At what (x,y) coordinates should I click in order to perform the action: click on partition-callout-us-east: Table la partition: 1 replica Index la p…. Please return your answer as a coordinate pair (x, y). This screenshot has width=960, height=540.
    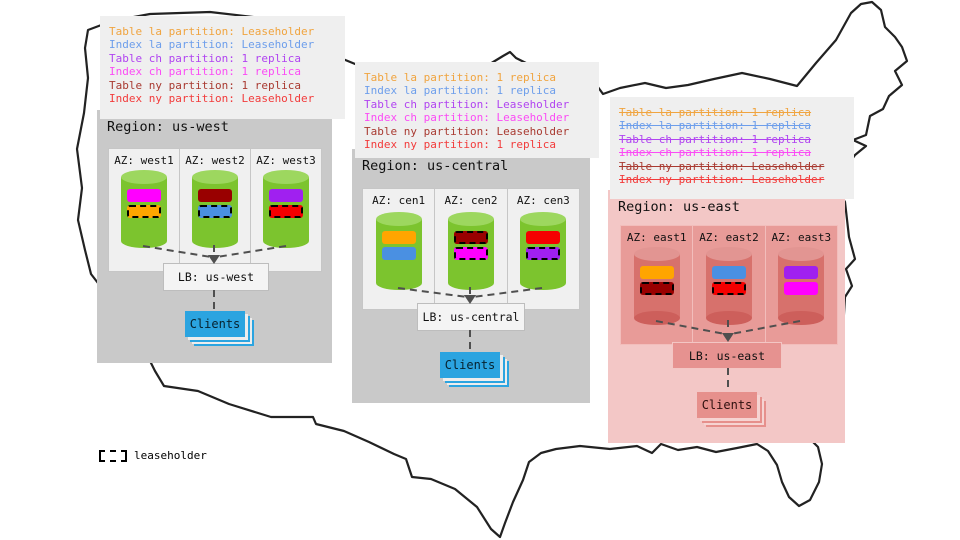
    Looking at the image, I should click on (732, 148).